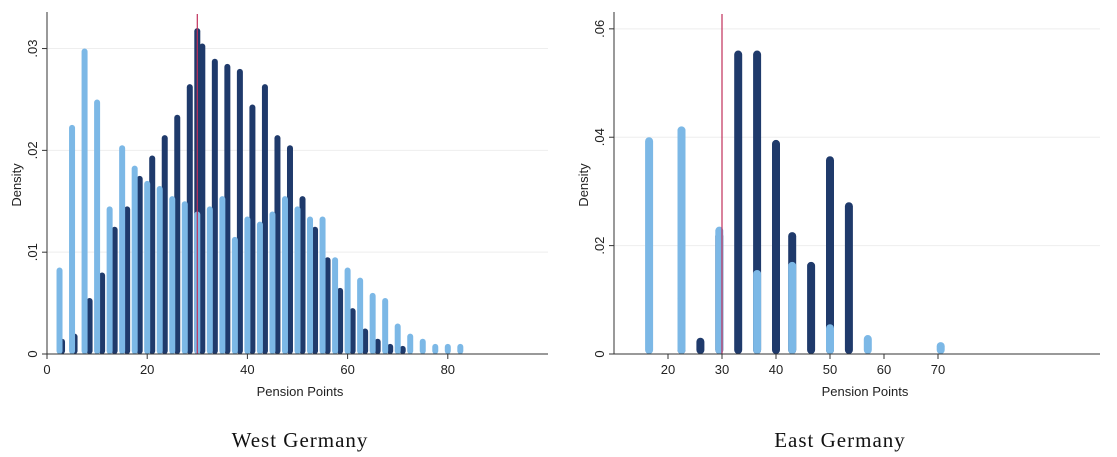 The image size is (1117, 457). What do you see at coordinates (599, 137) in the screenshot?
I see `east-y-tick-label: .04` at bounding box center [599, 137].